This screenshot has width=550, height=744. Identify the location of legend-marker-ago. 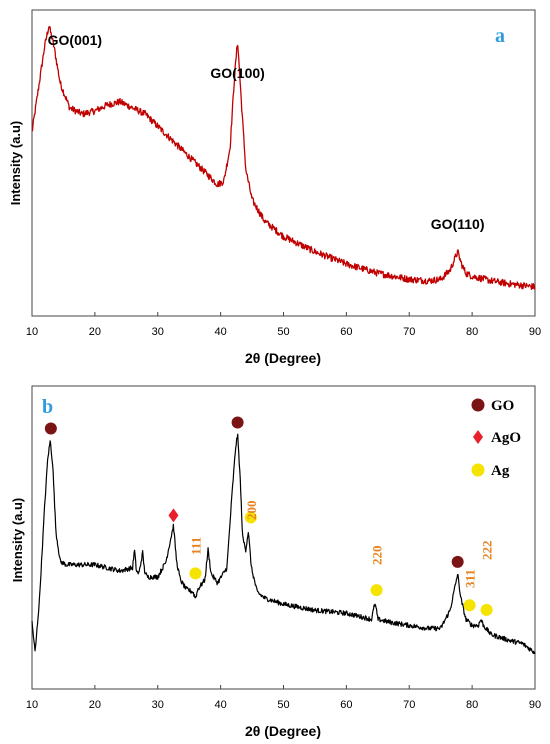
(478, 437).